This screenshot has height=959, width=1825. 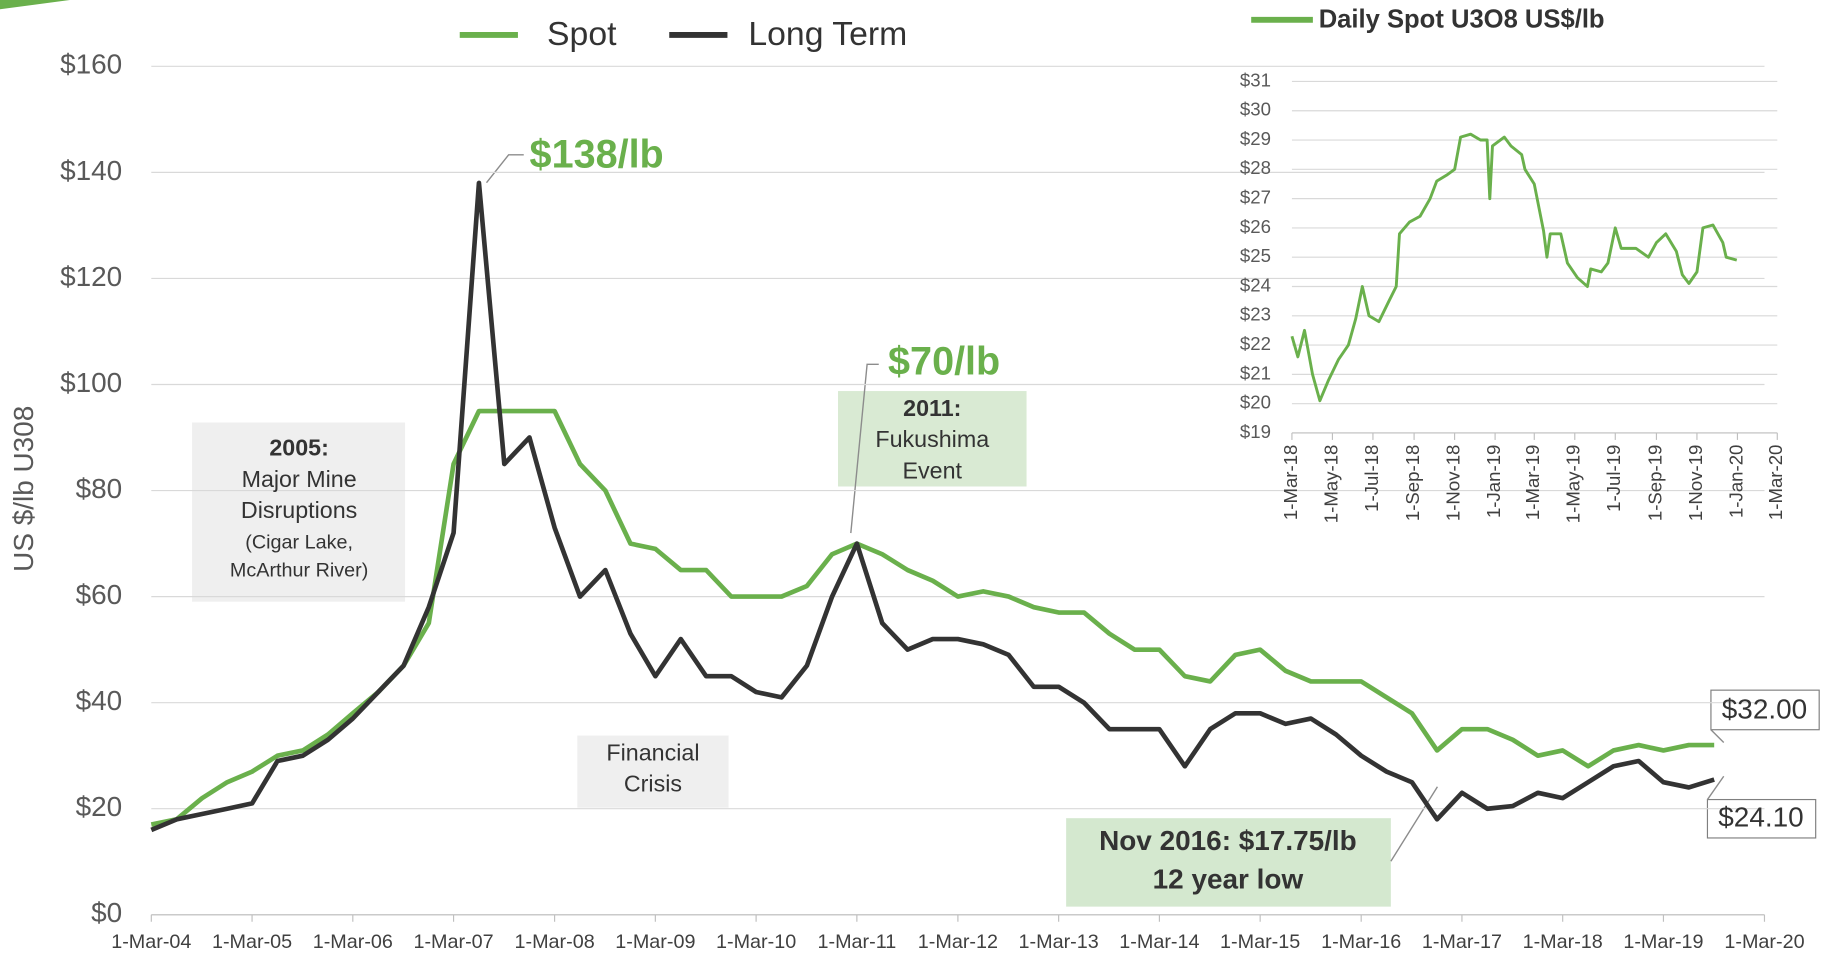 I want to click on corner-accent, so click(x=35, y=5).